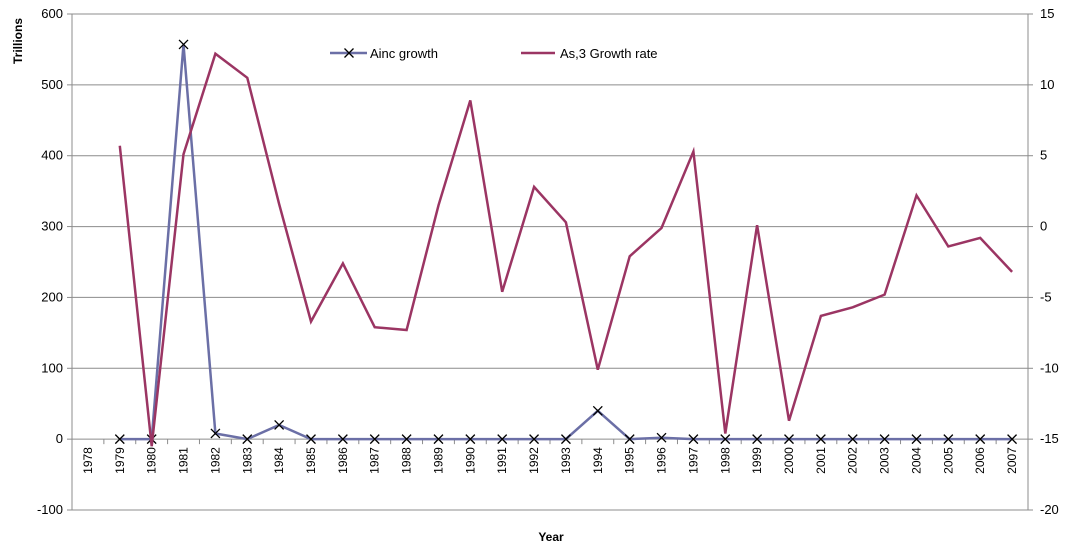 Image resolution: width=1067 pixels, height=550 pixels. What do you see at coordinates (1046, 296) in the screenshot?
I see `right-axis-tick-label: -5` at bounding box center [1046, 296].